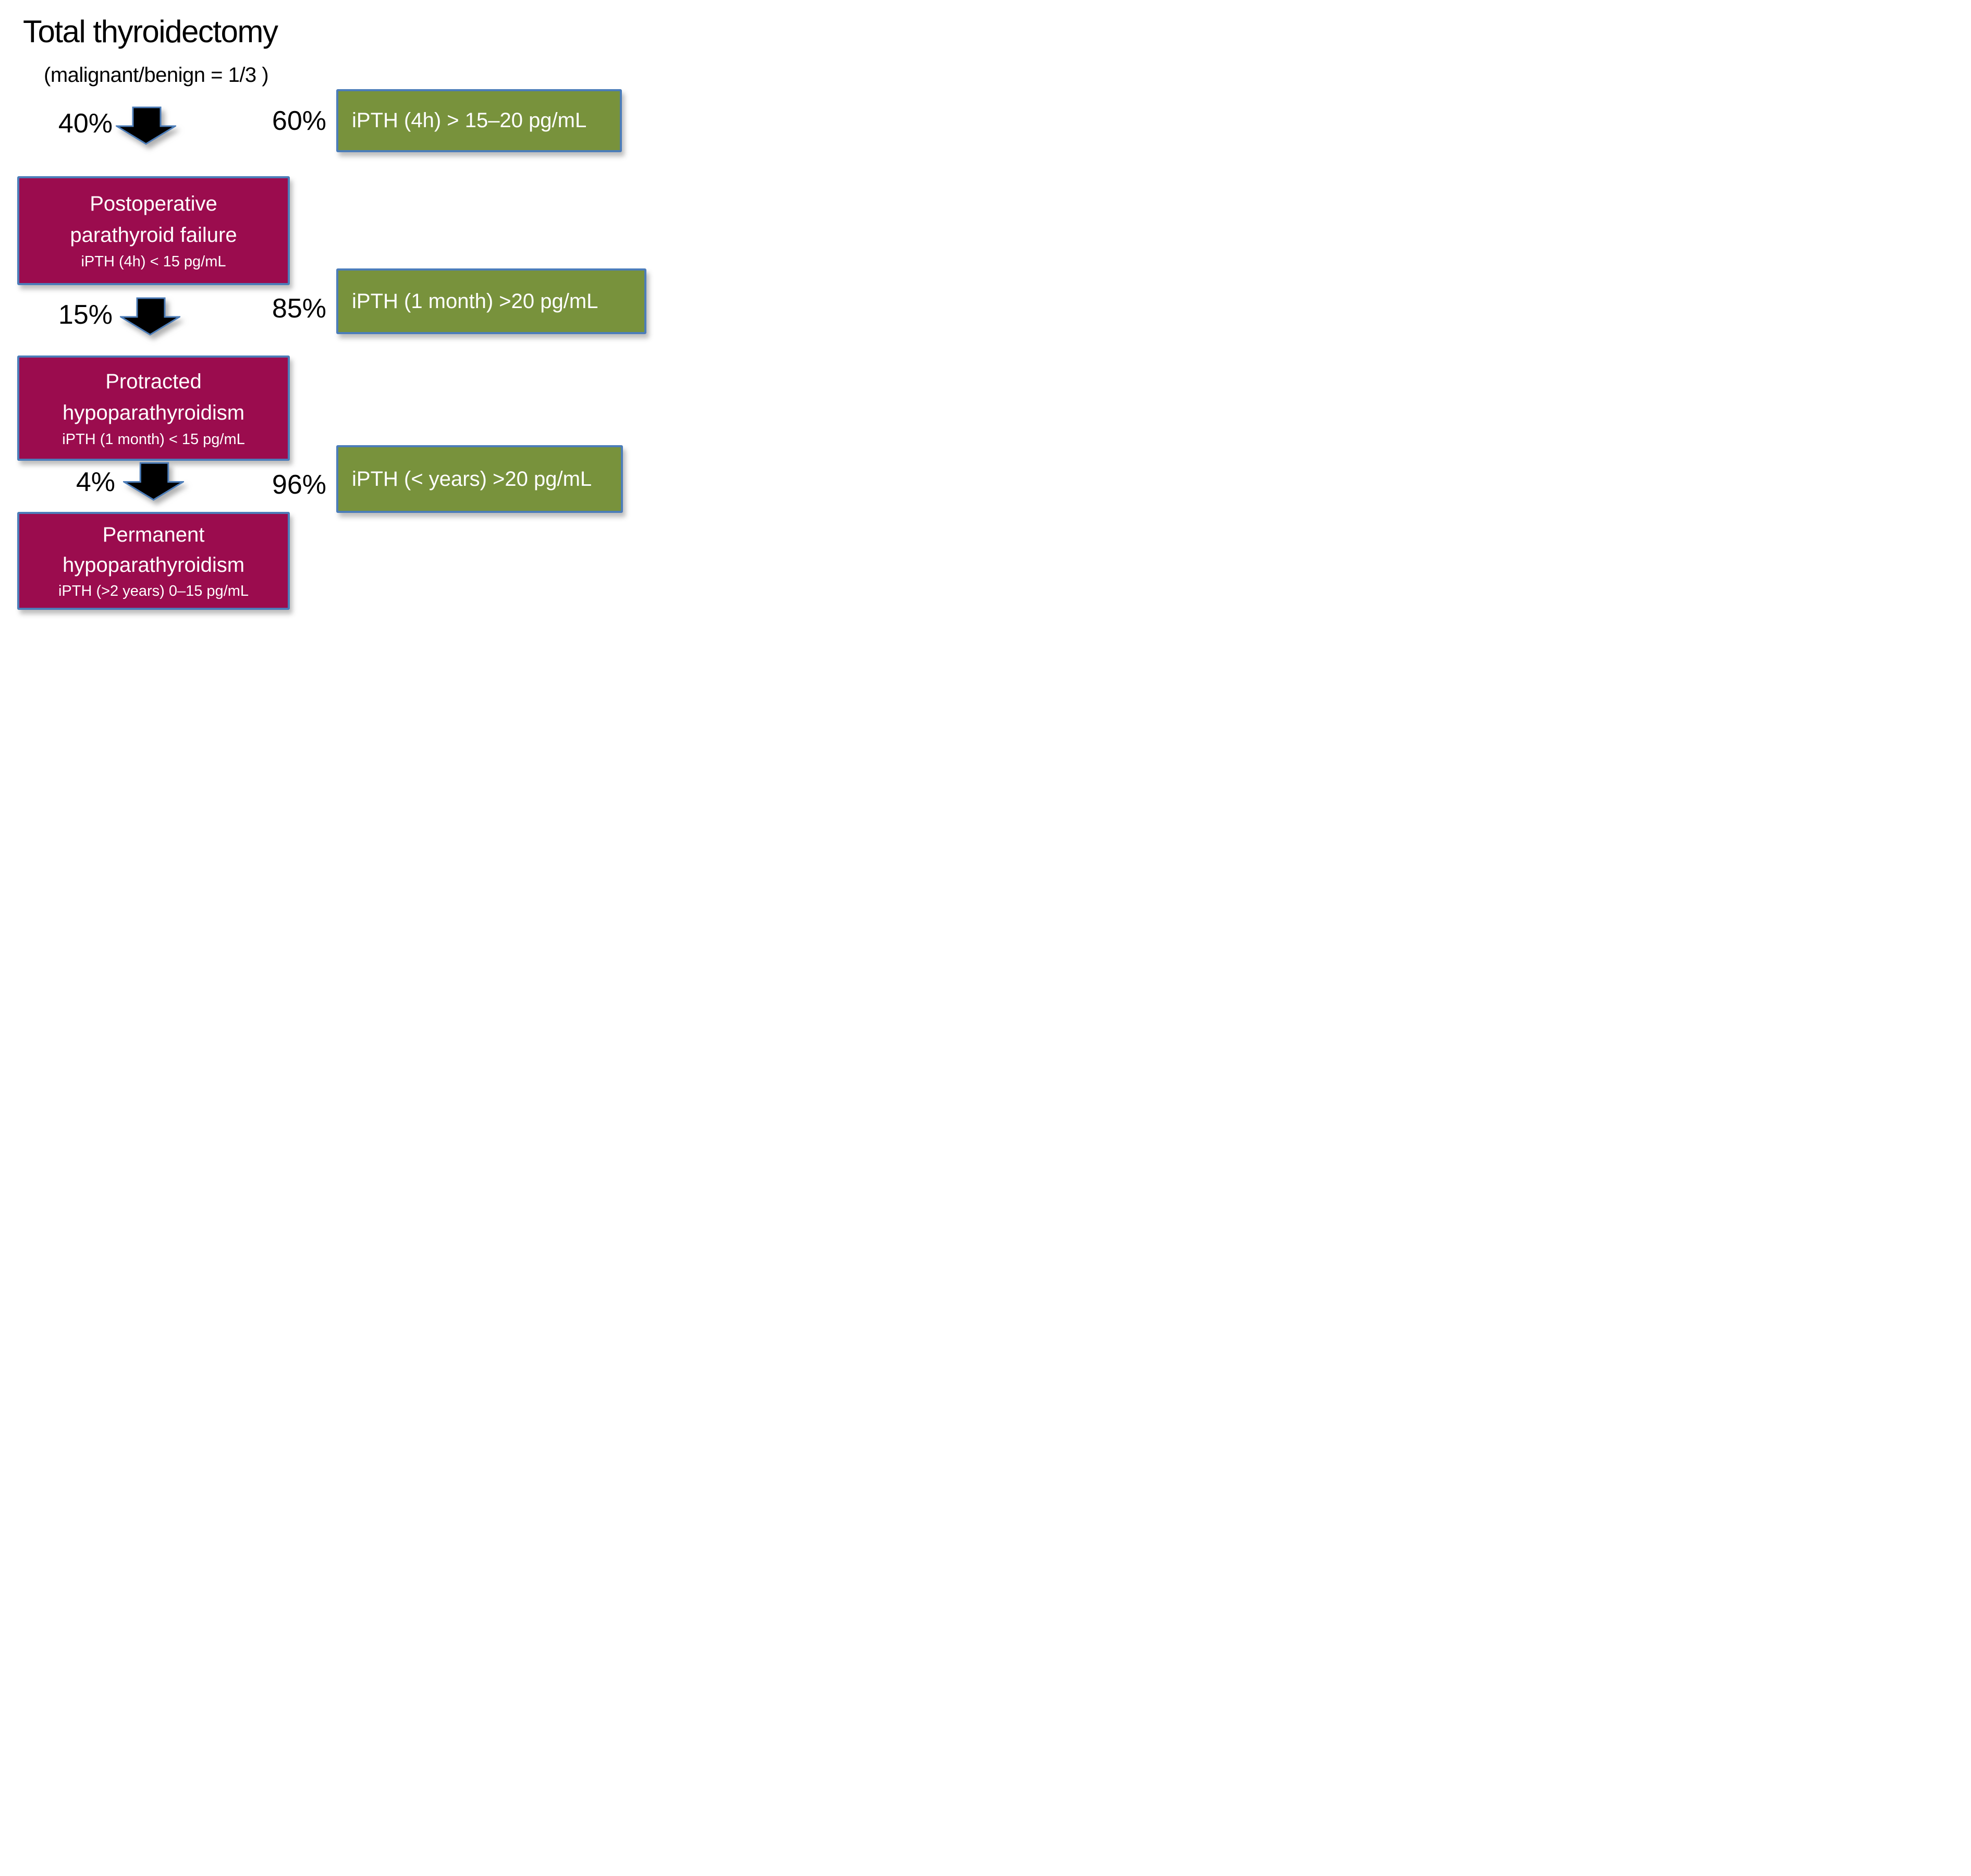  What do you see at coordinates (153, 204) in the screenshot?
I see `failure-box-1-line1: Postoperative` at bounding box center [153, 204].